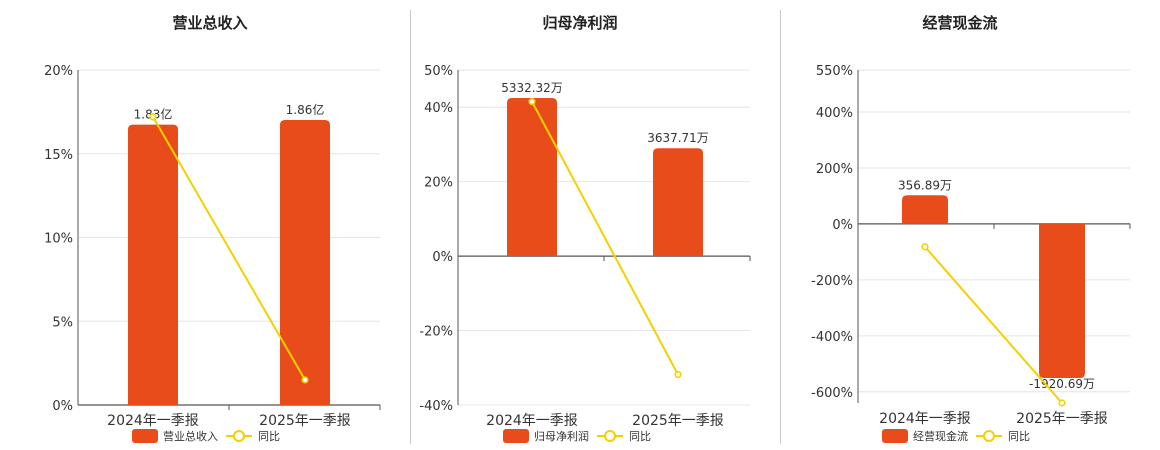 The width and height of the screenshot is (1160, 450). Describe the element at coordinates (58, 239) in the screenshot. I see `chart-1-y-tick-label: 10%` at that location.